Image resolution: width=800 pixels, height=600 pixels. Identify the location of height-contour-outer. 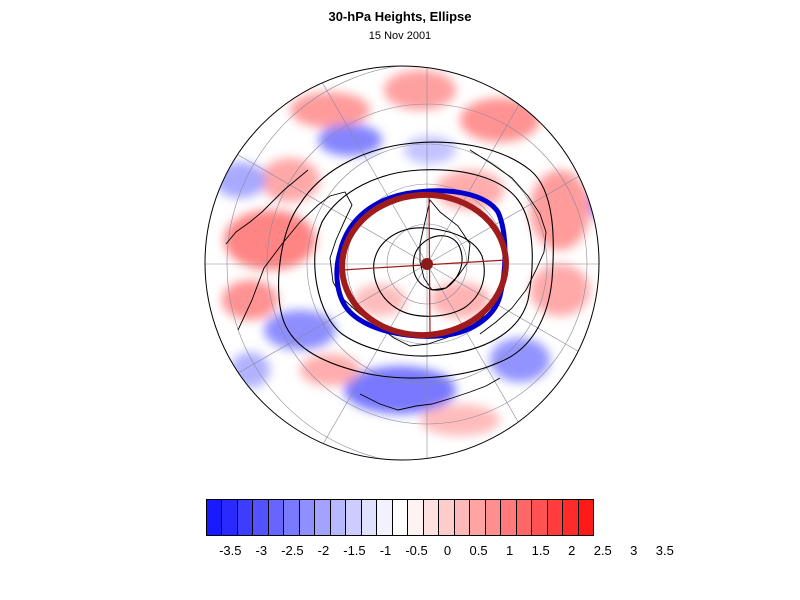
(416, 260).